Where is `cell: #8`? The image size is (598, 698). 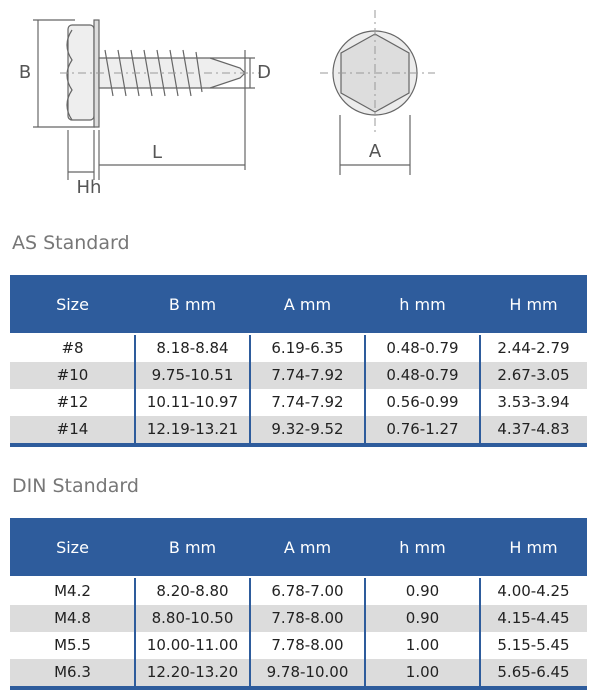 cell: #8 is located at coordinates (72, 348).